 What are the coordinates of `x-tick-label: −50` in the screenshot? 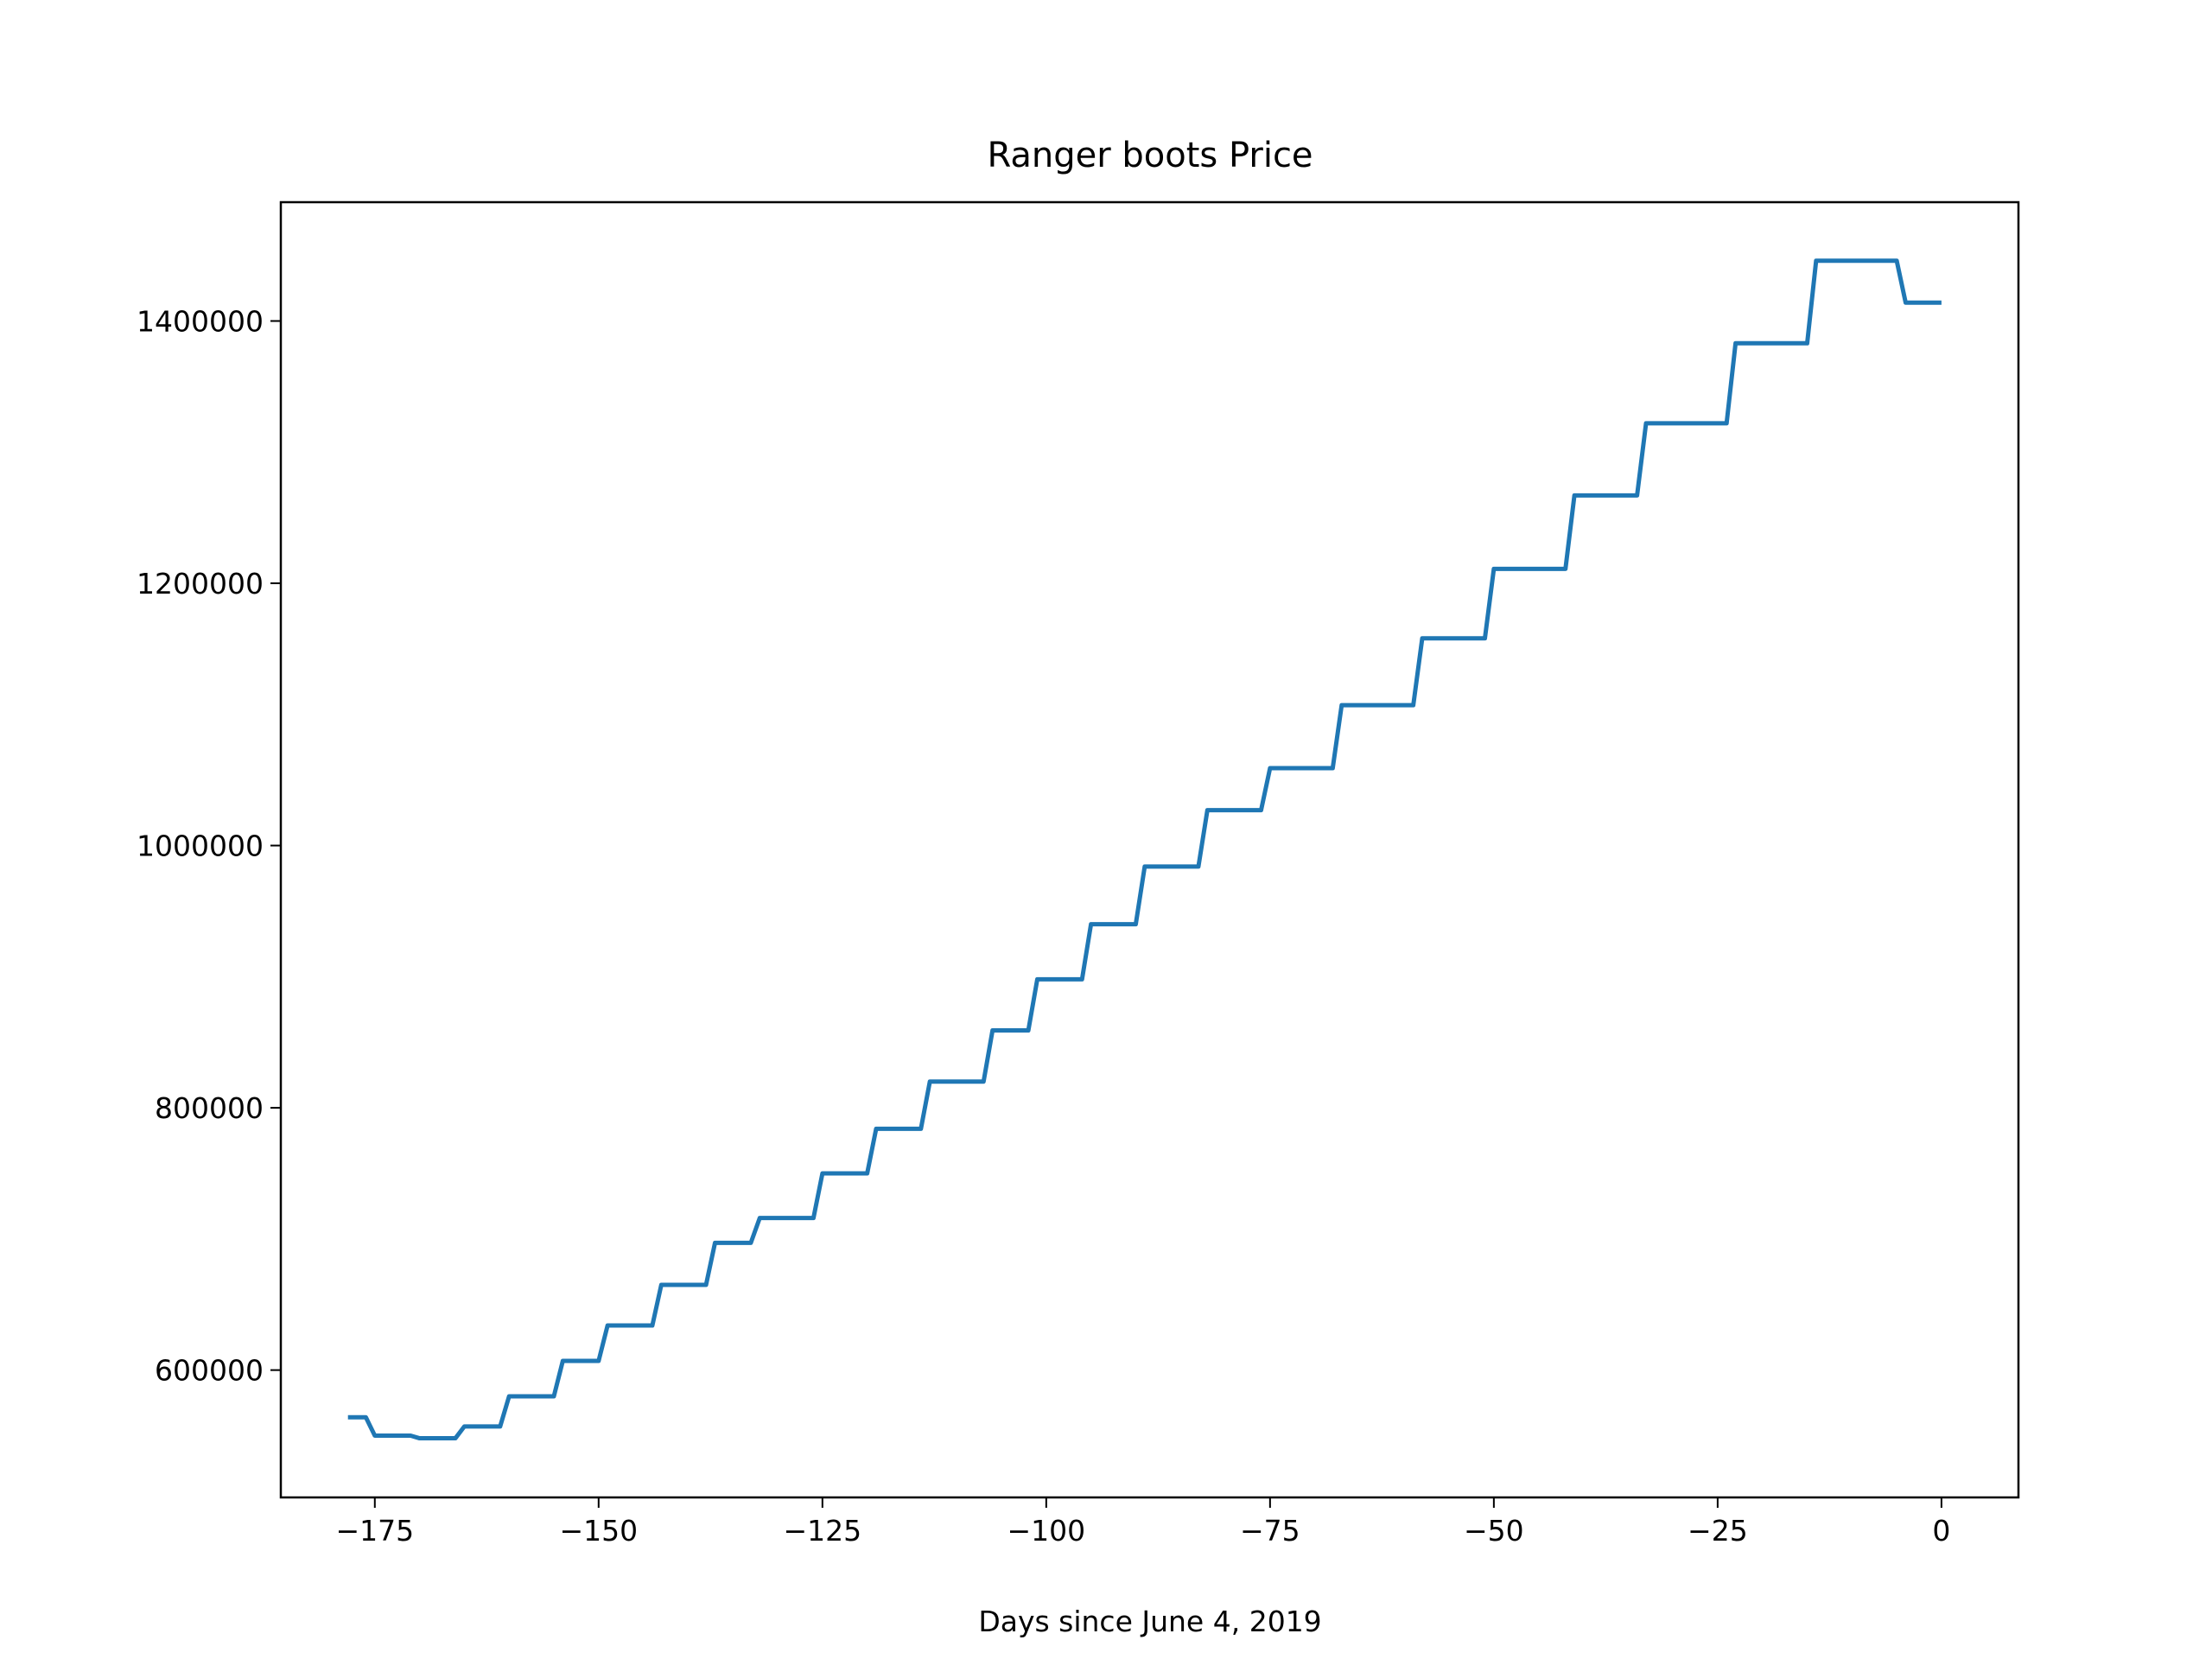 It's located at (1494, 1531).